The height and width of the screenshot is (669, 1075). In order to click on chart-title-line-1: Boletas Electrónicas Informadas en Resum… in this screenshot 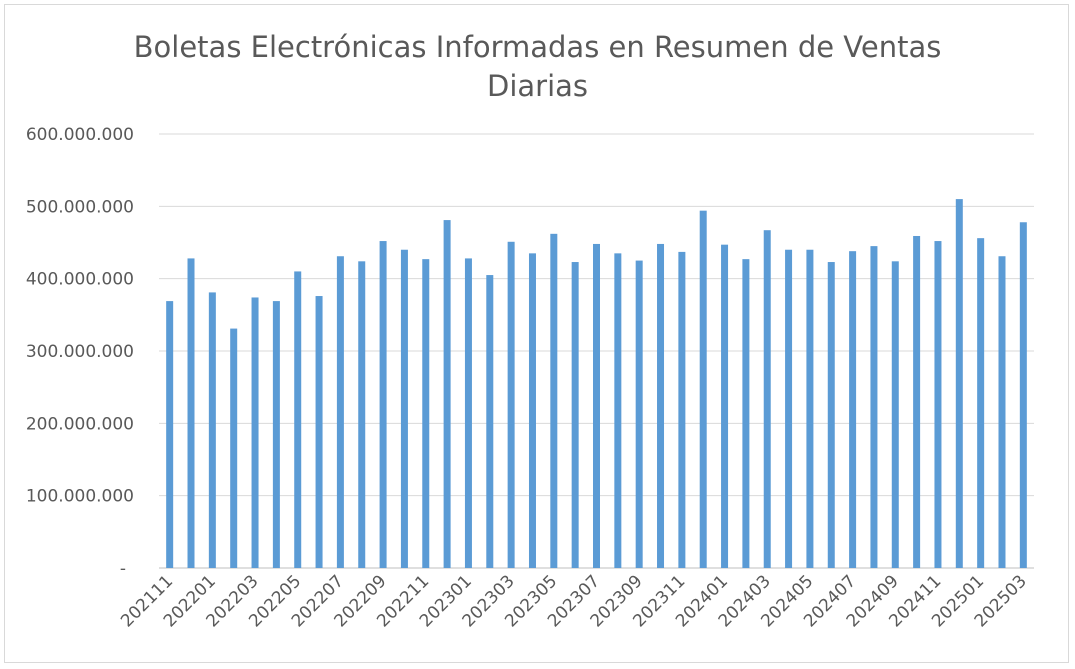, I will do `click(537, 47)`.